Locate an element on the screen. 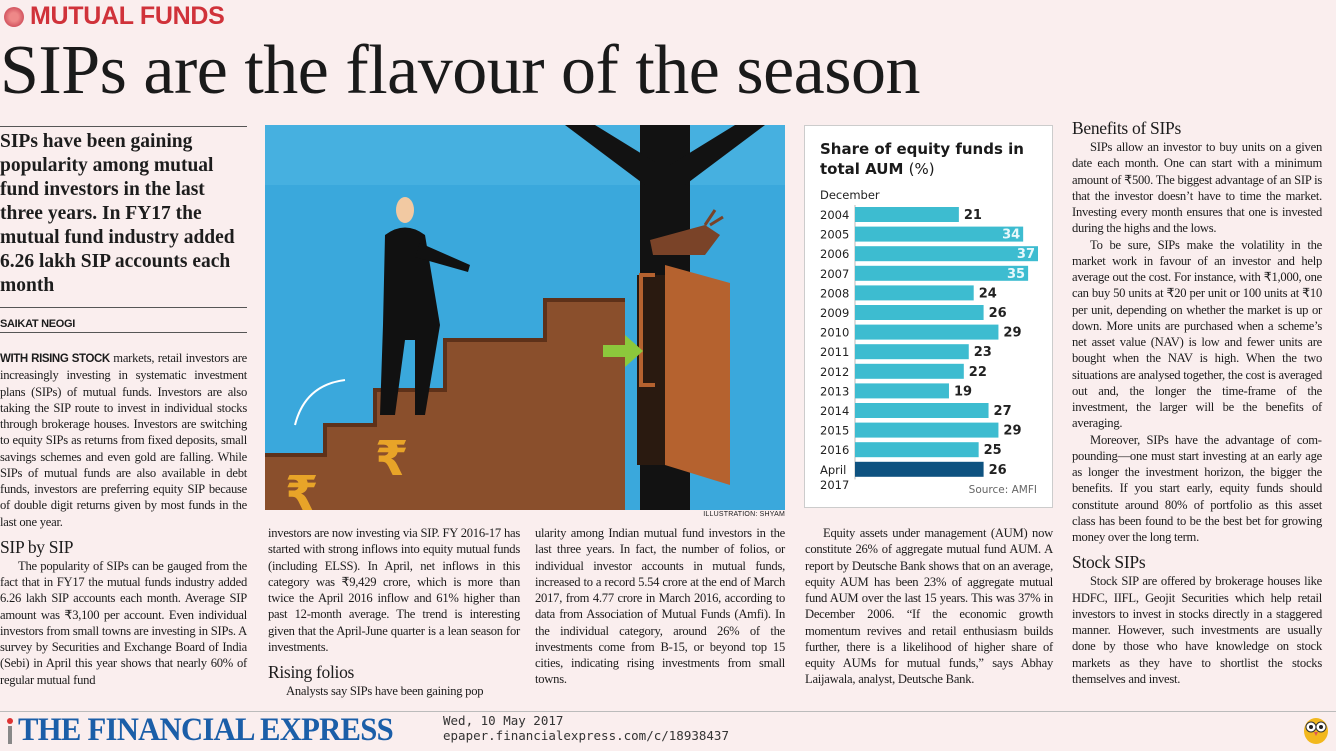 The width and height of the screenshot is (1336, 751). chart-category-label: 2006 is located at coordinates (834, 254).